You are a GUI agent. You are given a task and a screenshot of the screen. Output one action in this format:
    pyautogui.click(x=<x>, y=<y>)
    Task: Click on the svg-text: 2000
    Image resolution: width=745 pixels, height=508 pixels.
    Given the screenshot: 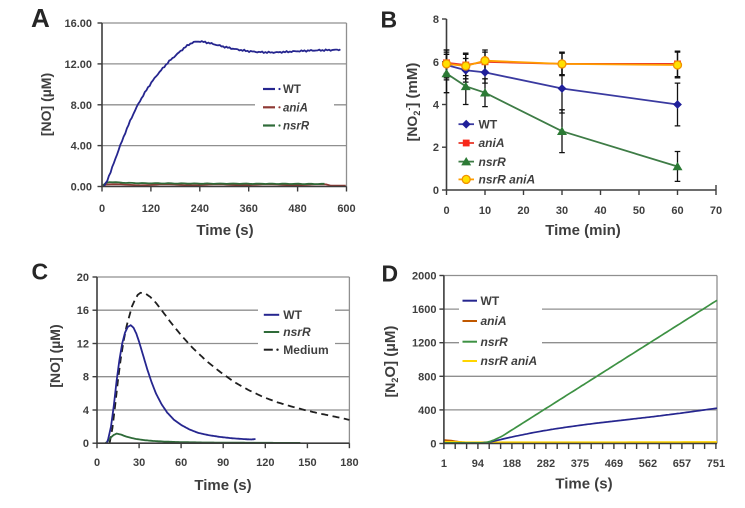 What is the action you would take?
    pyautogui.click(x=424, y=277)
    